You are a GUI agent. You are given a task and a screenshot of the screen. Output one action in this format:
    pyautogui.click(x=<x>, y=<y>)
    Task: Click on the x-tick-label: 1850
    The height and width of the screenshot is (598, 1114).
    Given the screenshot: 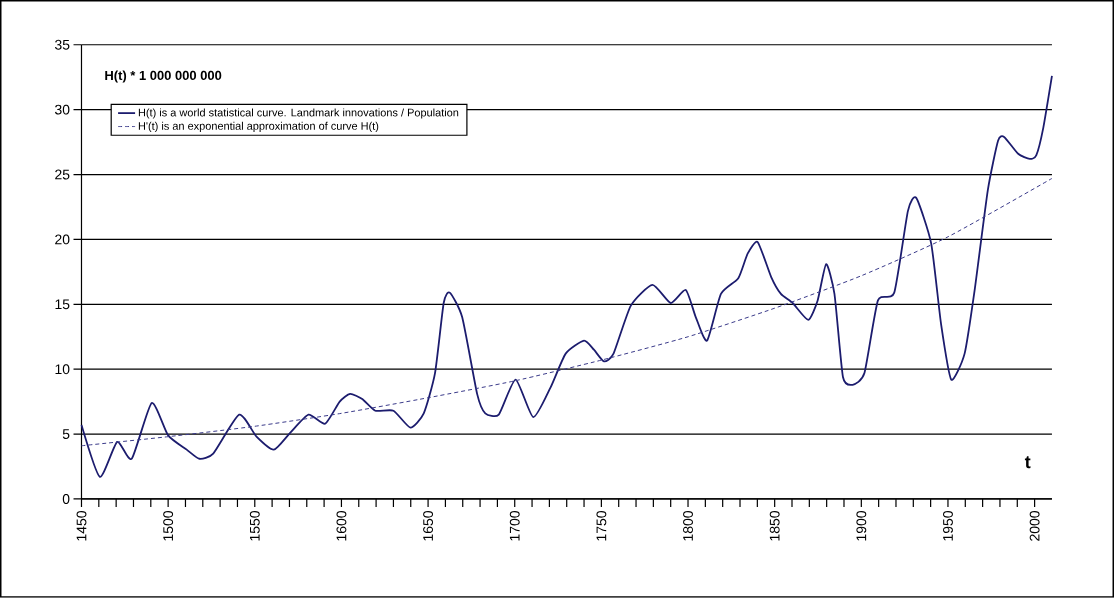 What is the action you would take?
    pyautogui.click(x=774, y=526)
    